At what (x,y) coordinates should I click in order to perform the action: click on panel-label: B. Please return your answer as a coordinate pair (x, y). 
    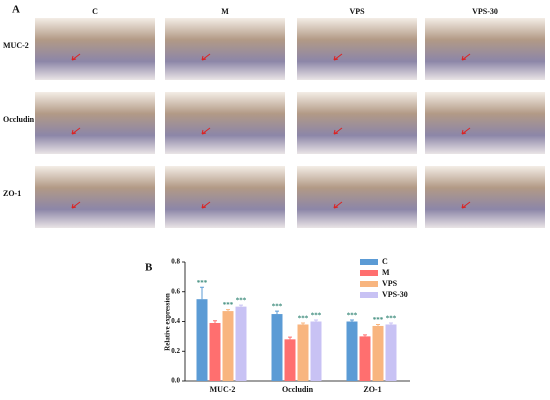
    Looking at the image, I should click on (149, 268).